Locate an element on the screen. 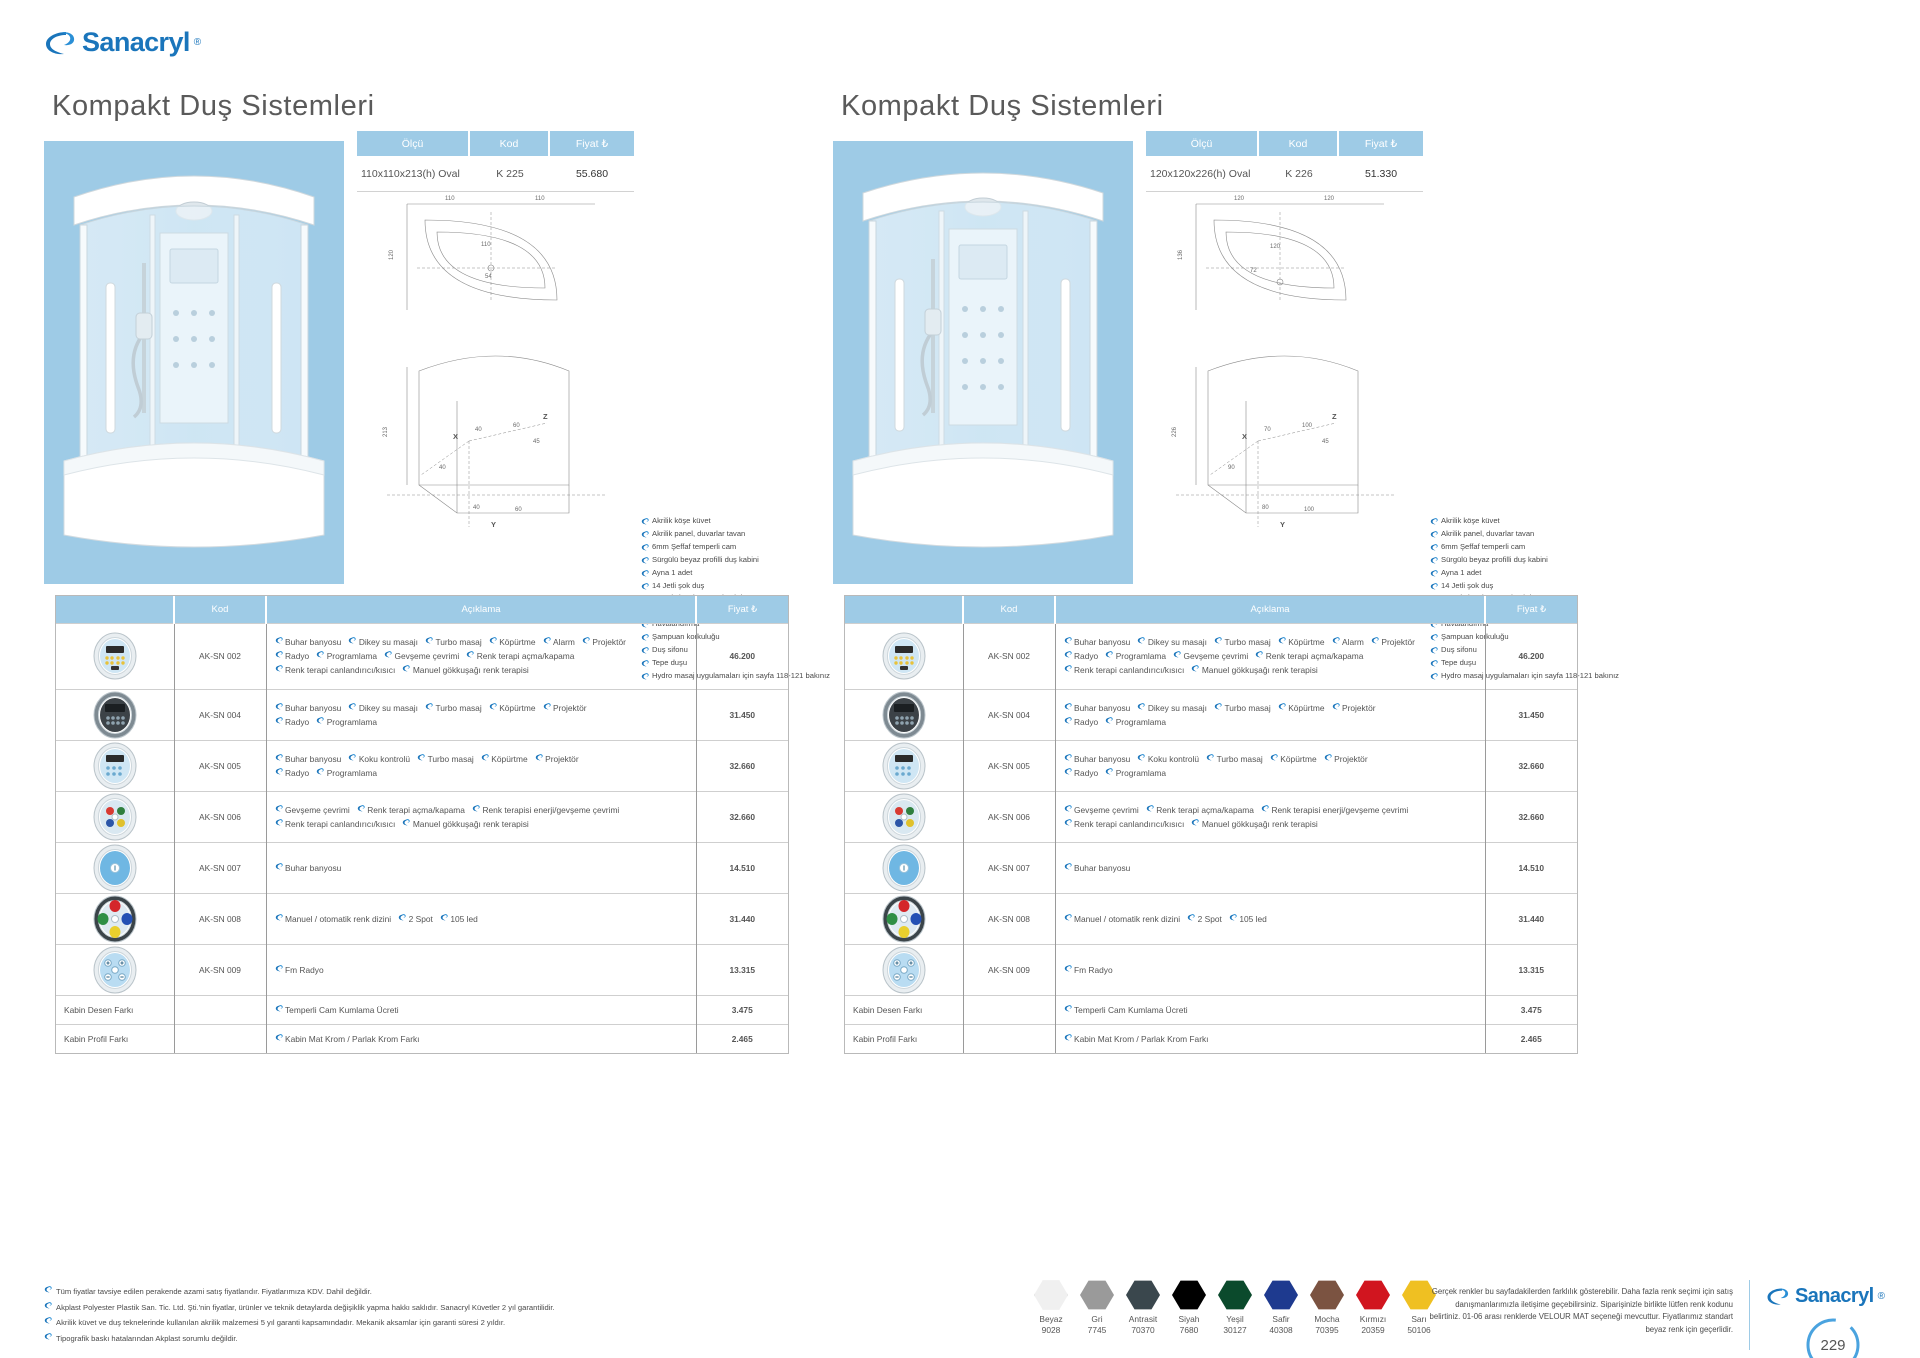  panel-header-price: Fiyat ₺ is located at coordinates (1531, 609).